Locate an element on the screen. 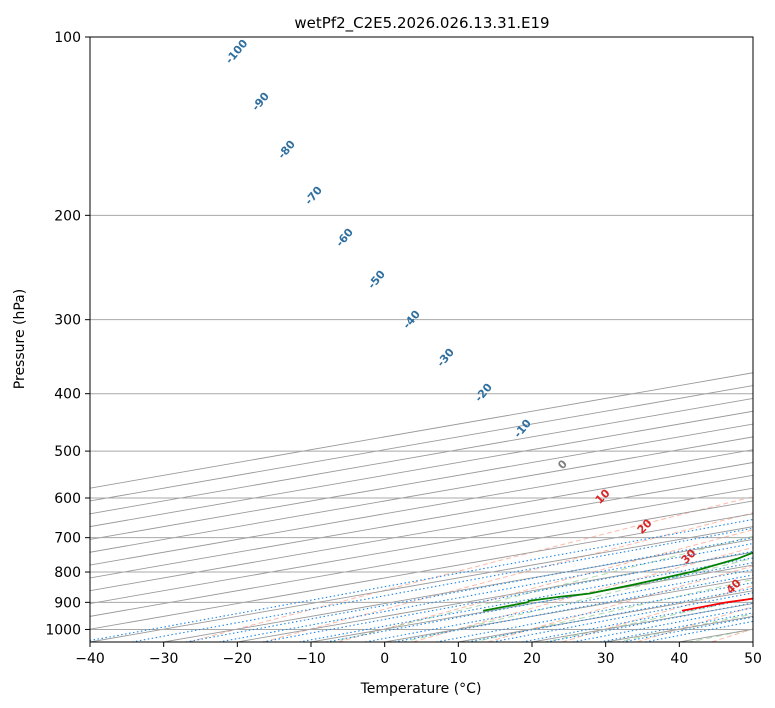 The width and height of the screenshot is (775, 708). dry-adiabat-label: -20 is located at coordinates (483, 393).